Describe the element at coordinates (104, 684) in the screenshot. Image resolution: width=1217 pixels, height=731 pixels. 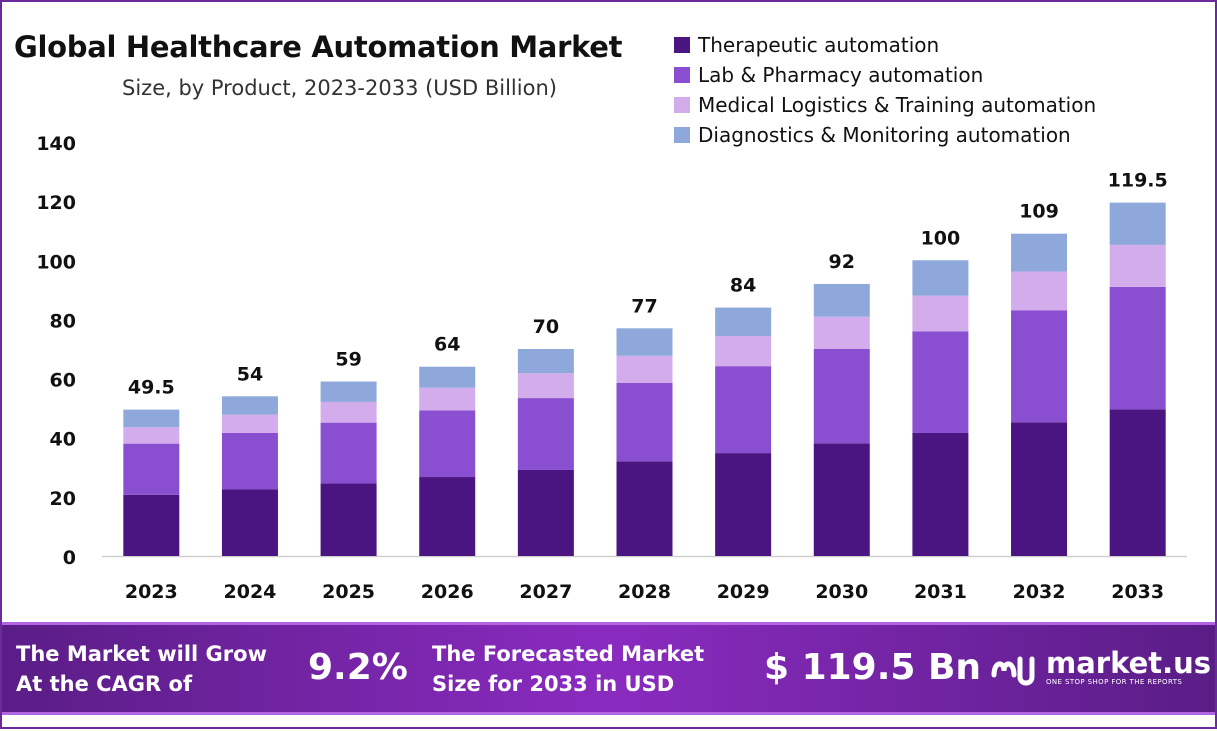
I see `cagr-text-line2: At the CAGR of` at that location.